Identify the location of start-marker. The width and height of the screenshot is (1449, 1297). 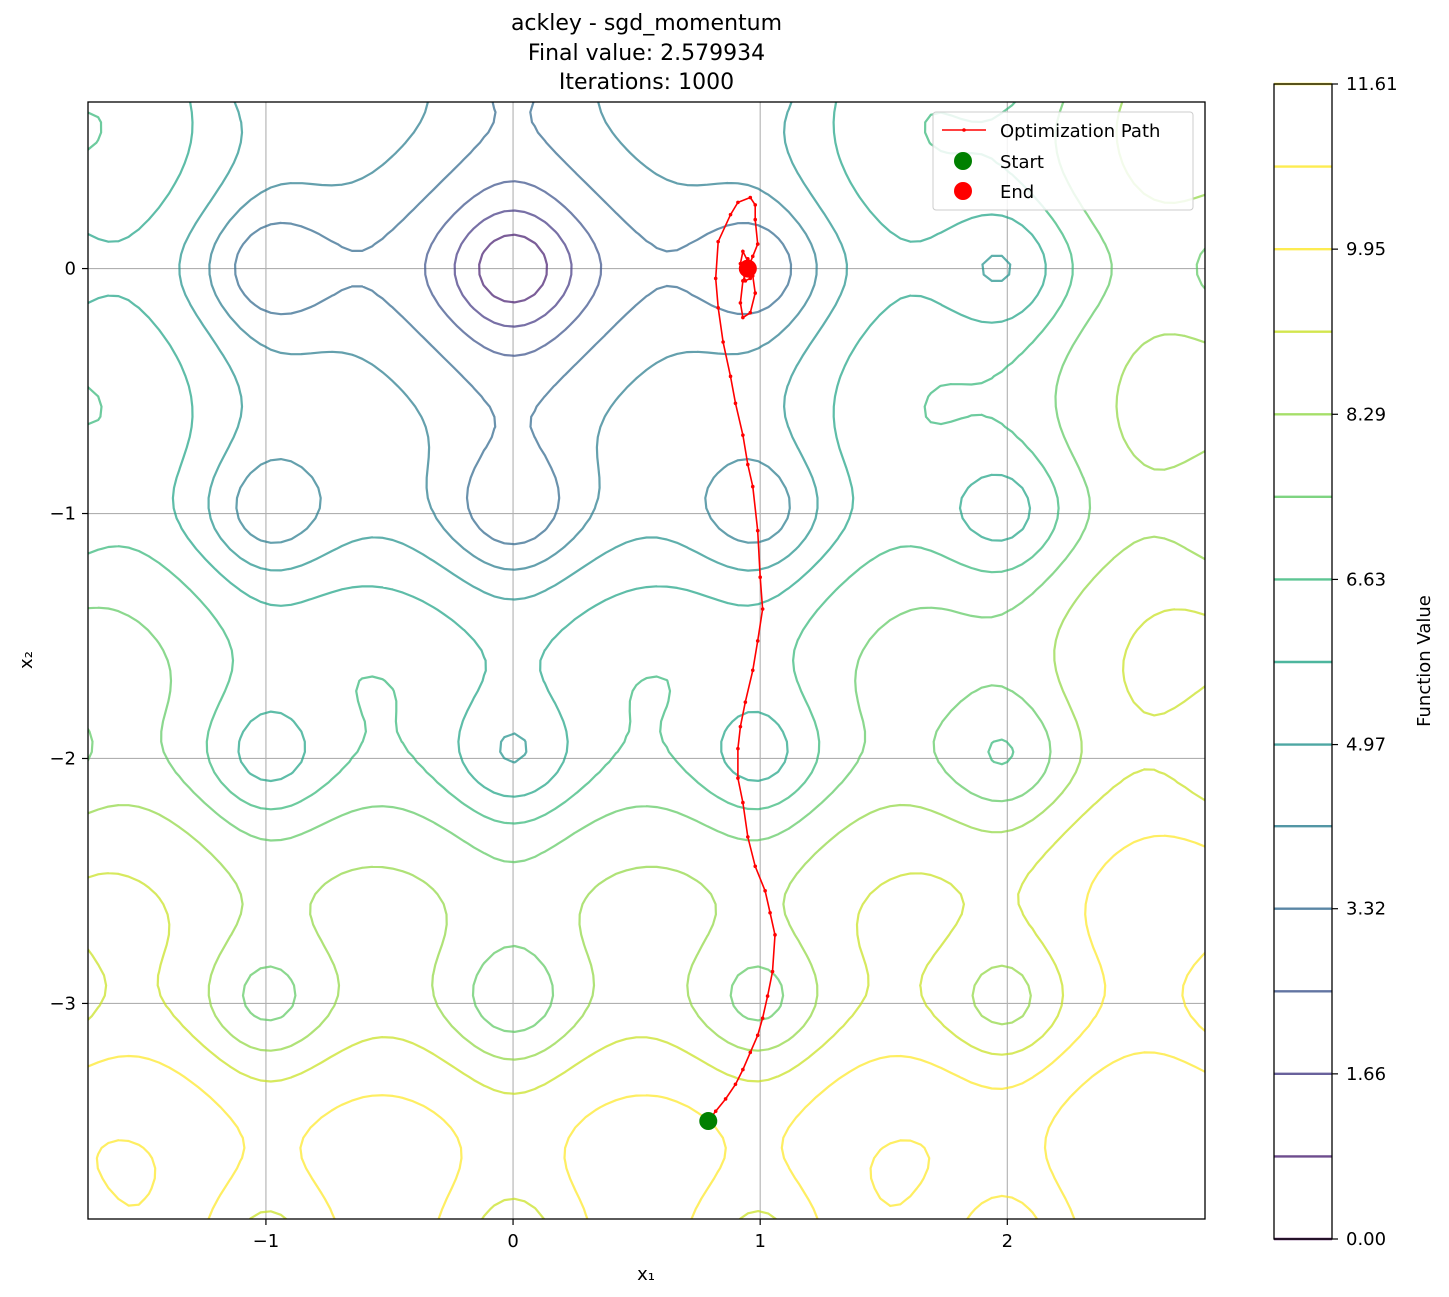
(708, 1121).